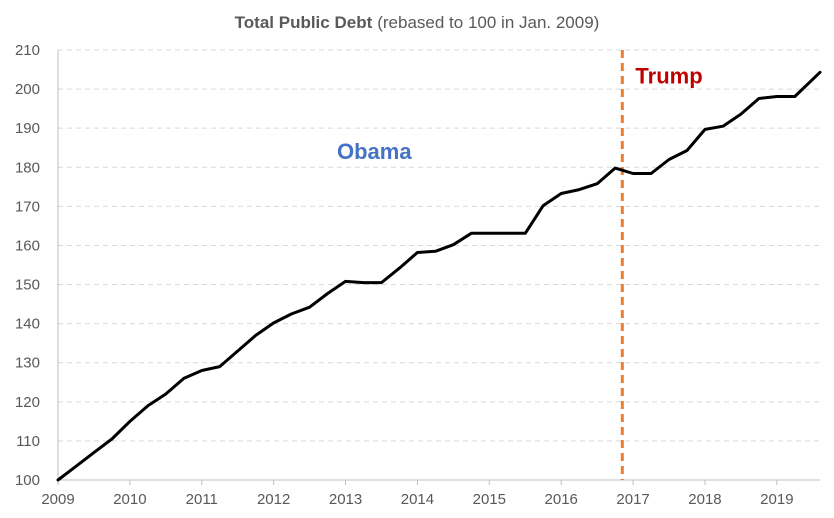  Describe the element at coordinates (129, 499) in the screenshot. I see `x-tick-label: 2010` at that location.